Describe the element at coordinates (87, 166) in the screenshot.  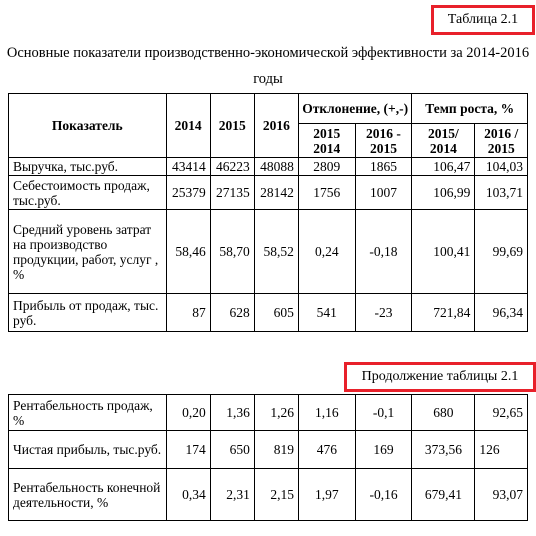
I see `row-name: Выручка, тыс.руб.` at that location.